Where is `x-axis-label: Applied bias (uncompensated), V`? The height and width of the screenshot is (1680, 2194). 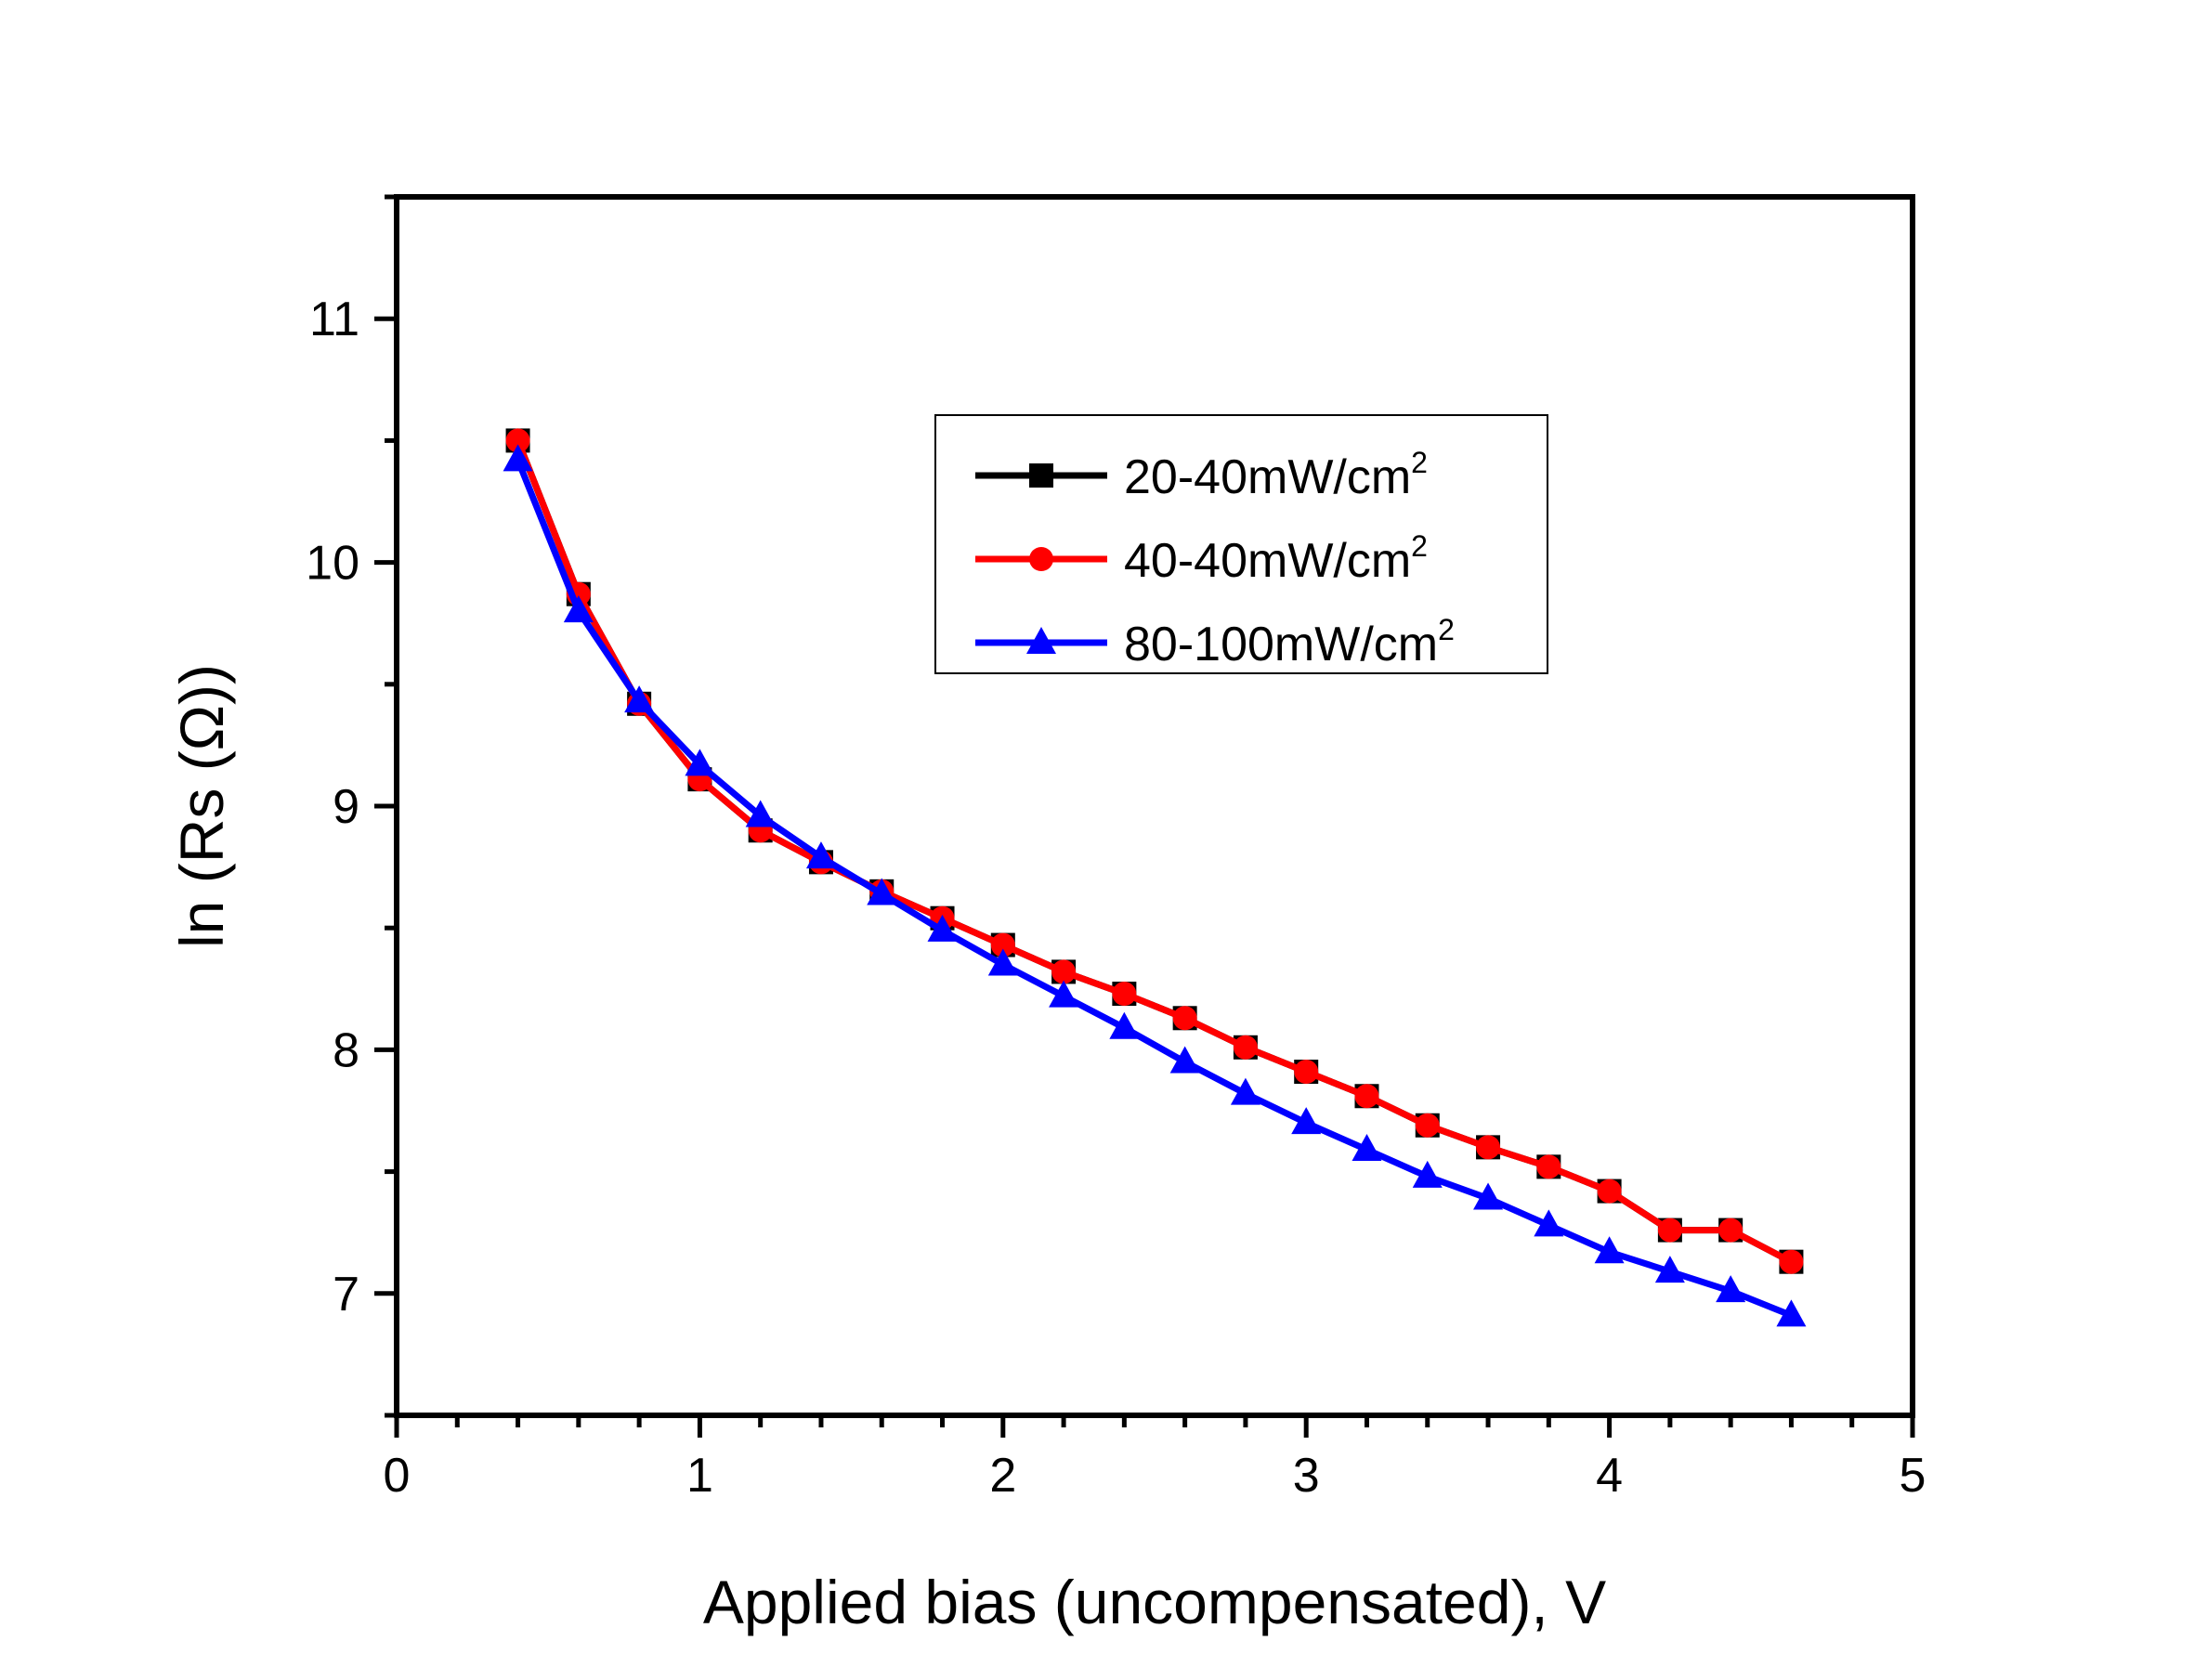
x-axis-label: Applied bias (uncompensated), V is located at coordinates (1154, 1602).